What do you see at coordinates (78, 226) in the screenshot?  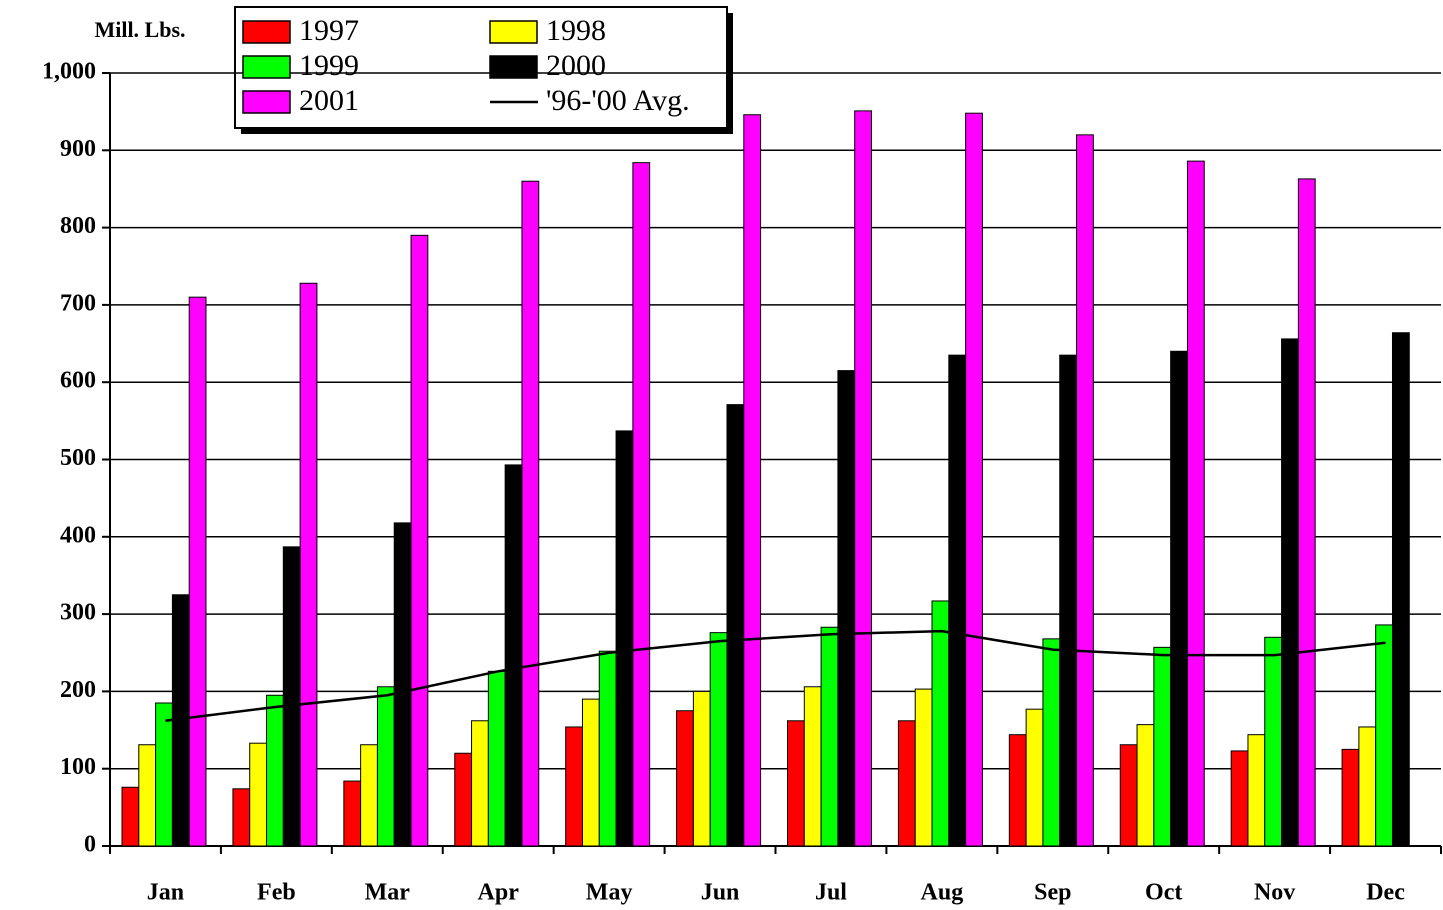 I see `y-tick-label: 800` at bounding box center [78, 226].